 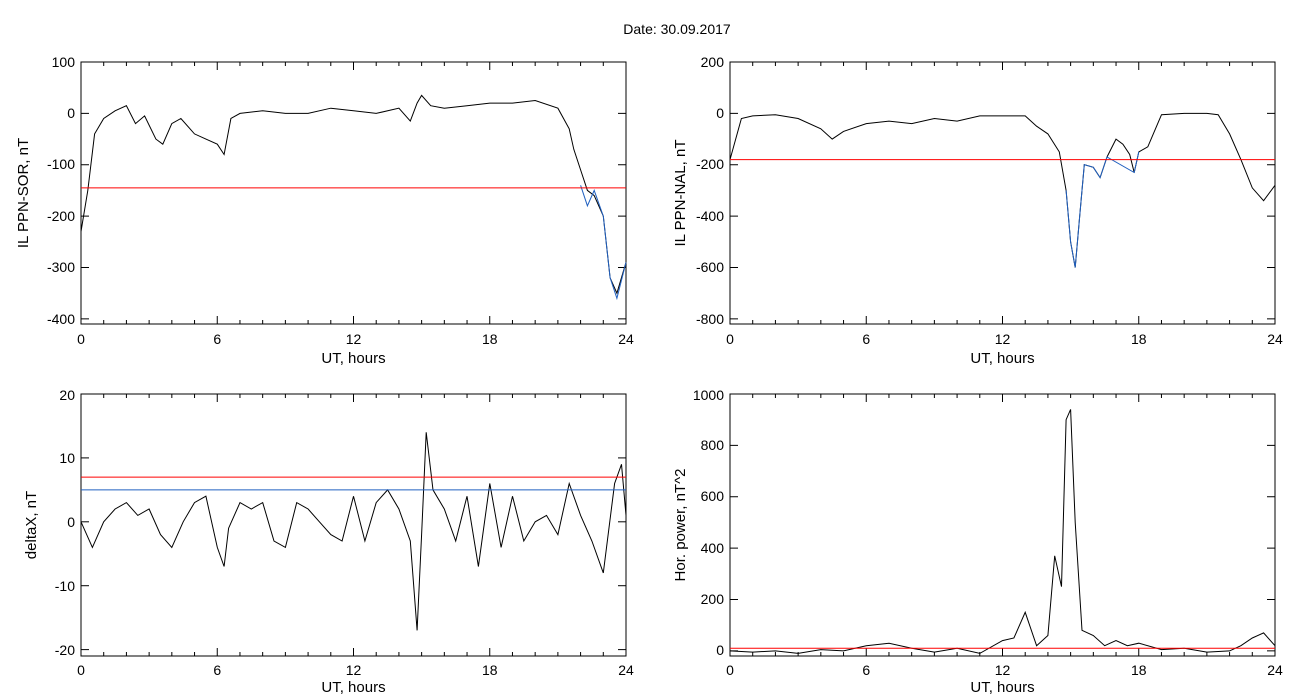 What do you see at coordinates (713, 496) in the screenshot?
I see `y-tick-label: 600` at bounding box center [713, 496].